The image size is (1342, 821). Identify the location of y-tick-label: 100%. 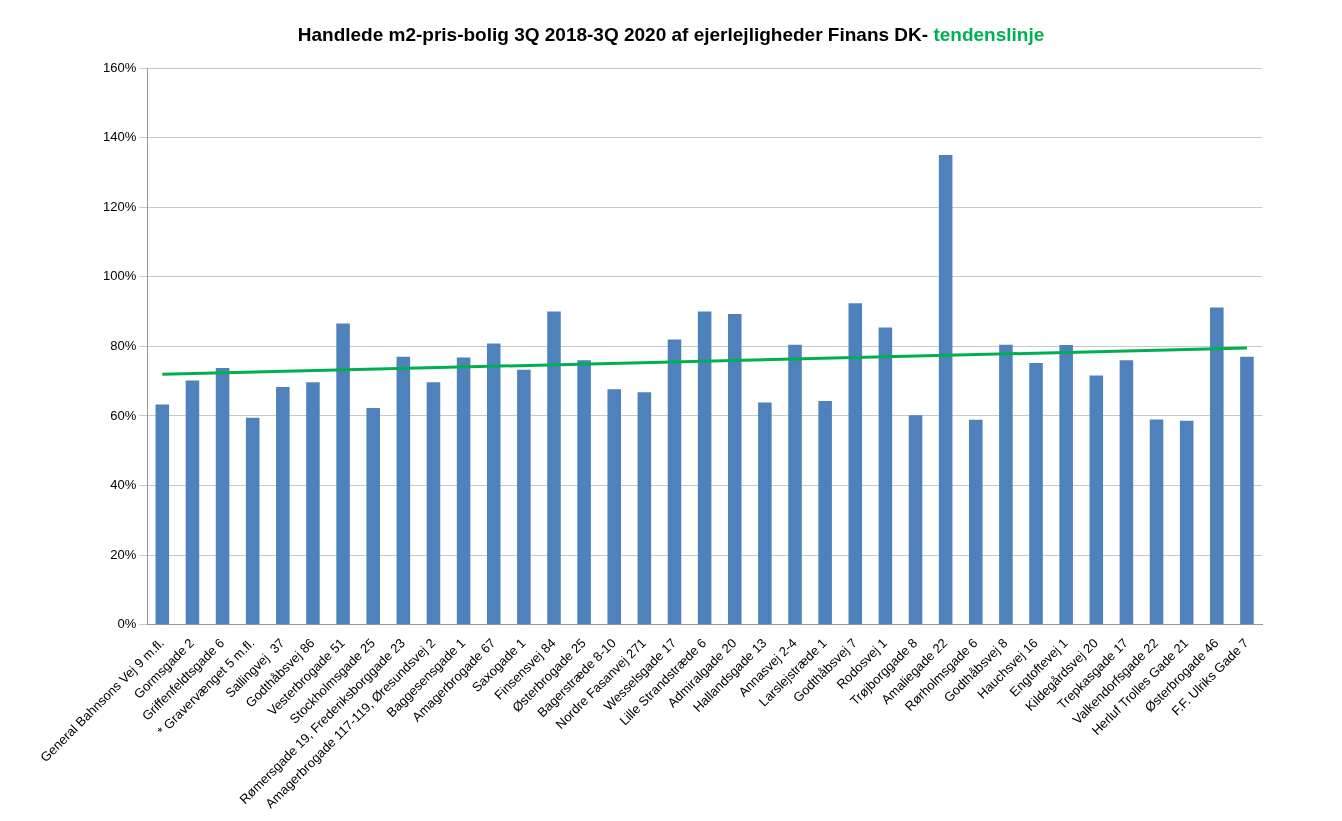
(120, 276).